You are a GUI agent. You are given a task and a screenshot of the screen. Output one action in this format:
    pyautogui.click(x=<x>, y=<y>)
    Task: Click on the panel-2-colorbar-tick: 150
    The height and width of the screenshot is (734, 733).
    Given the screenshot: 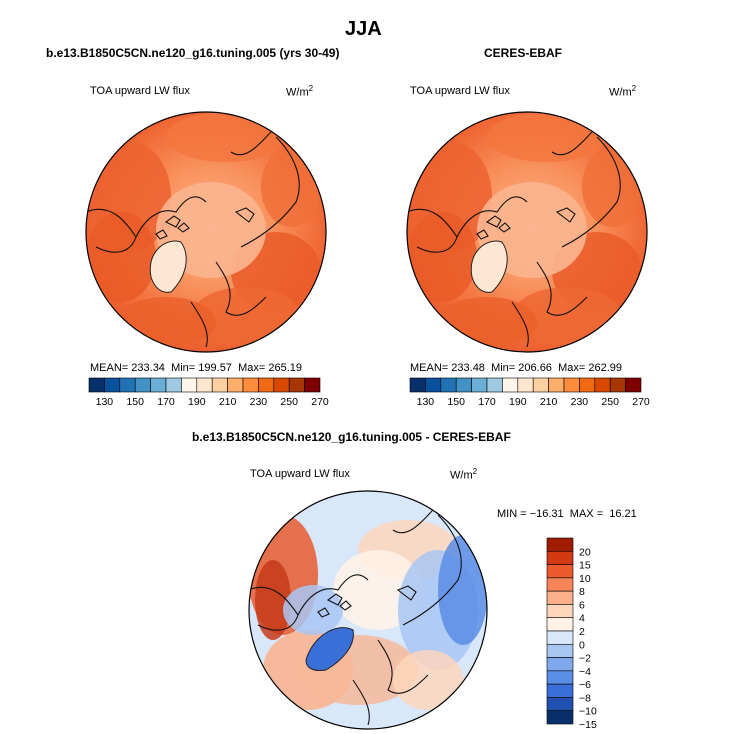 What is the action you would take?
    pyautogui.click(x=456, y=402)
    